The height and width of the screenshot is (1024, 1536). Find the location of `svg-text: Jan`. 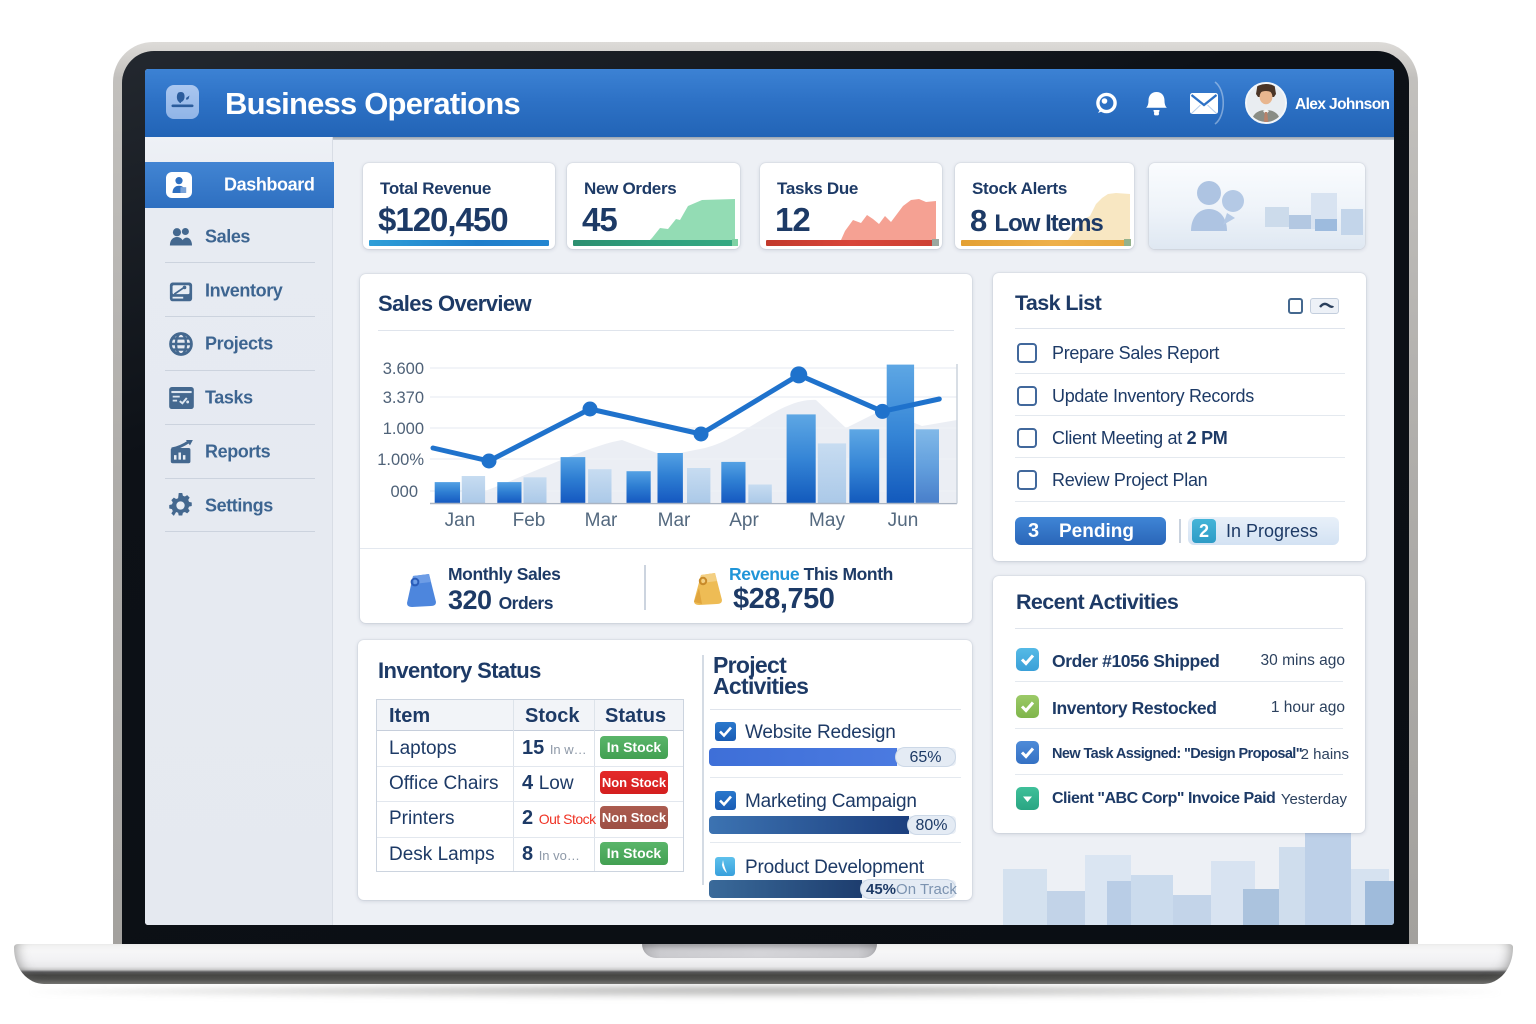

svg-text: Jan is located at coordinates (460, 520).